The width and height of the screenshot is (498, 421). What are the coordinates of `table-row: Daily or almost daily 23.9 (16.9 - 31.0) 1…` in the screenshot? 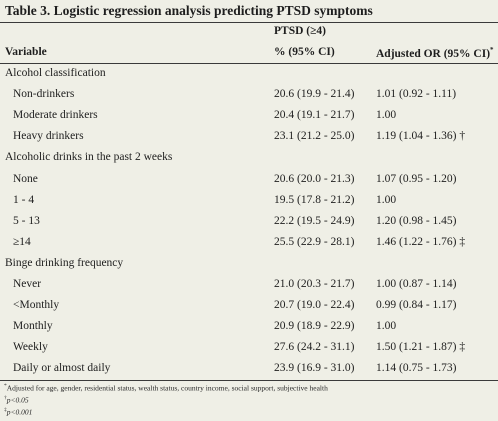 It's located at (249, 369).